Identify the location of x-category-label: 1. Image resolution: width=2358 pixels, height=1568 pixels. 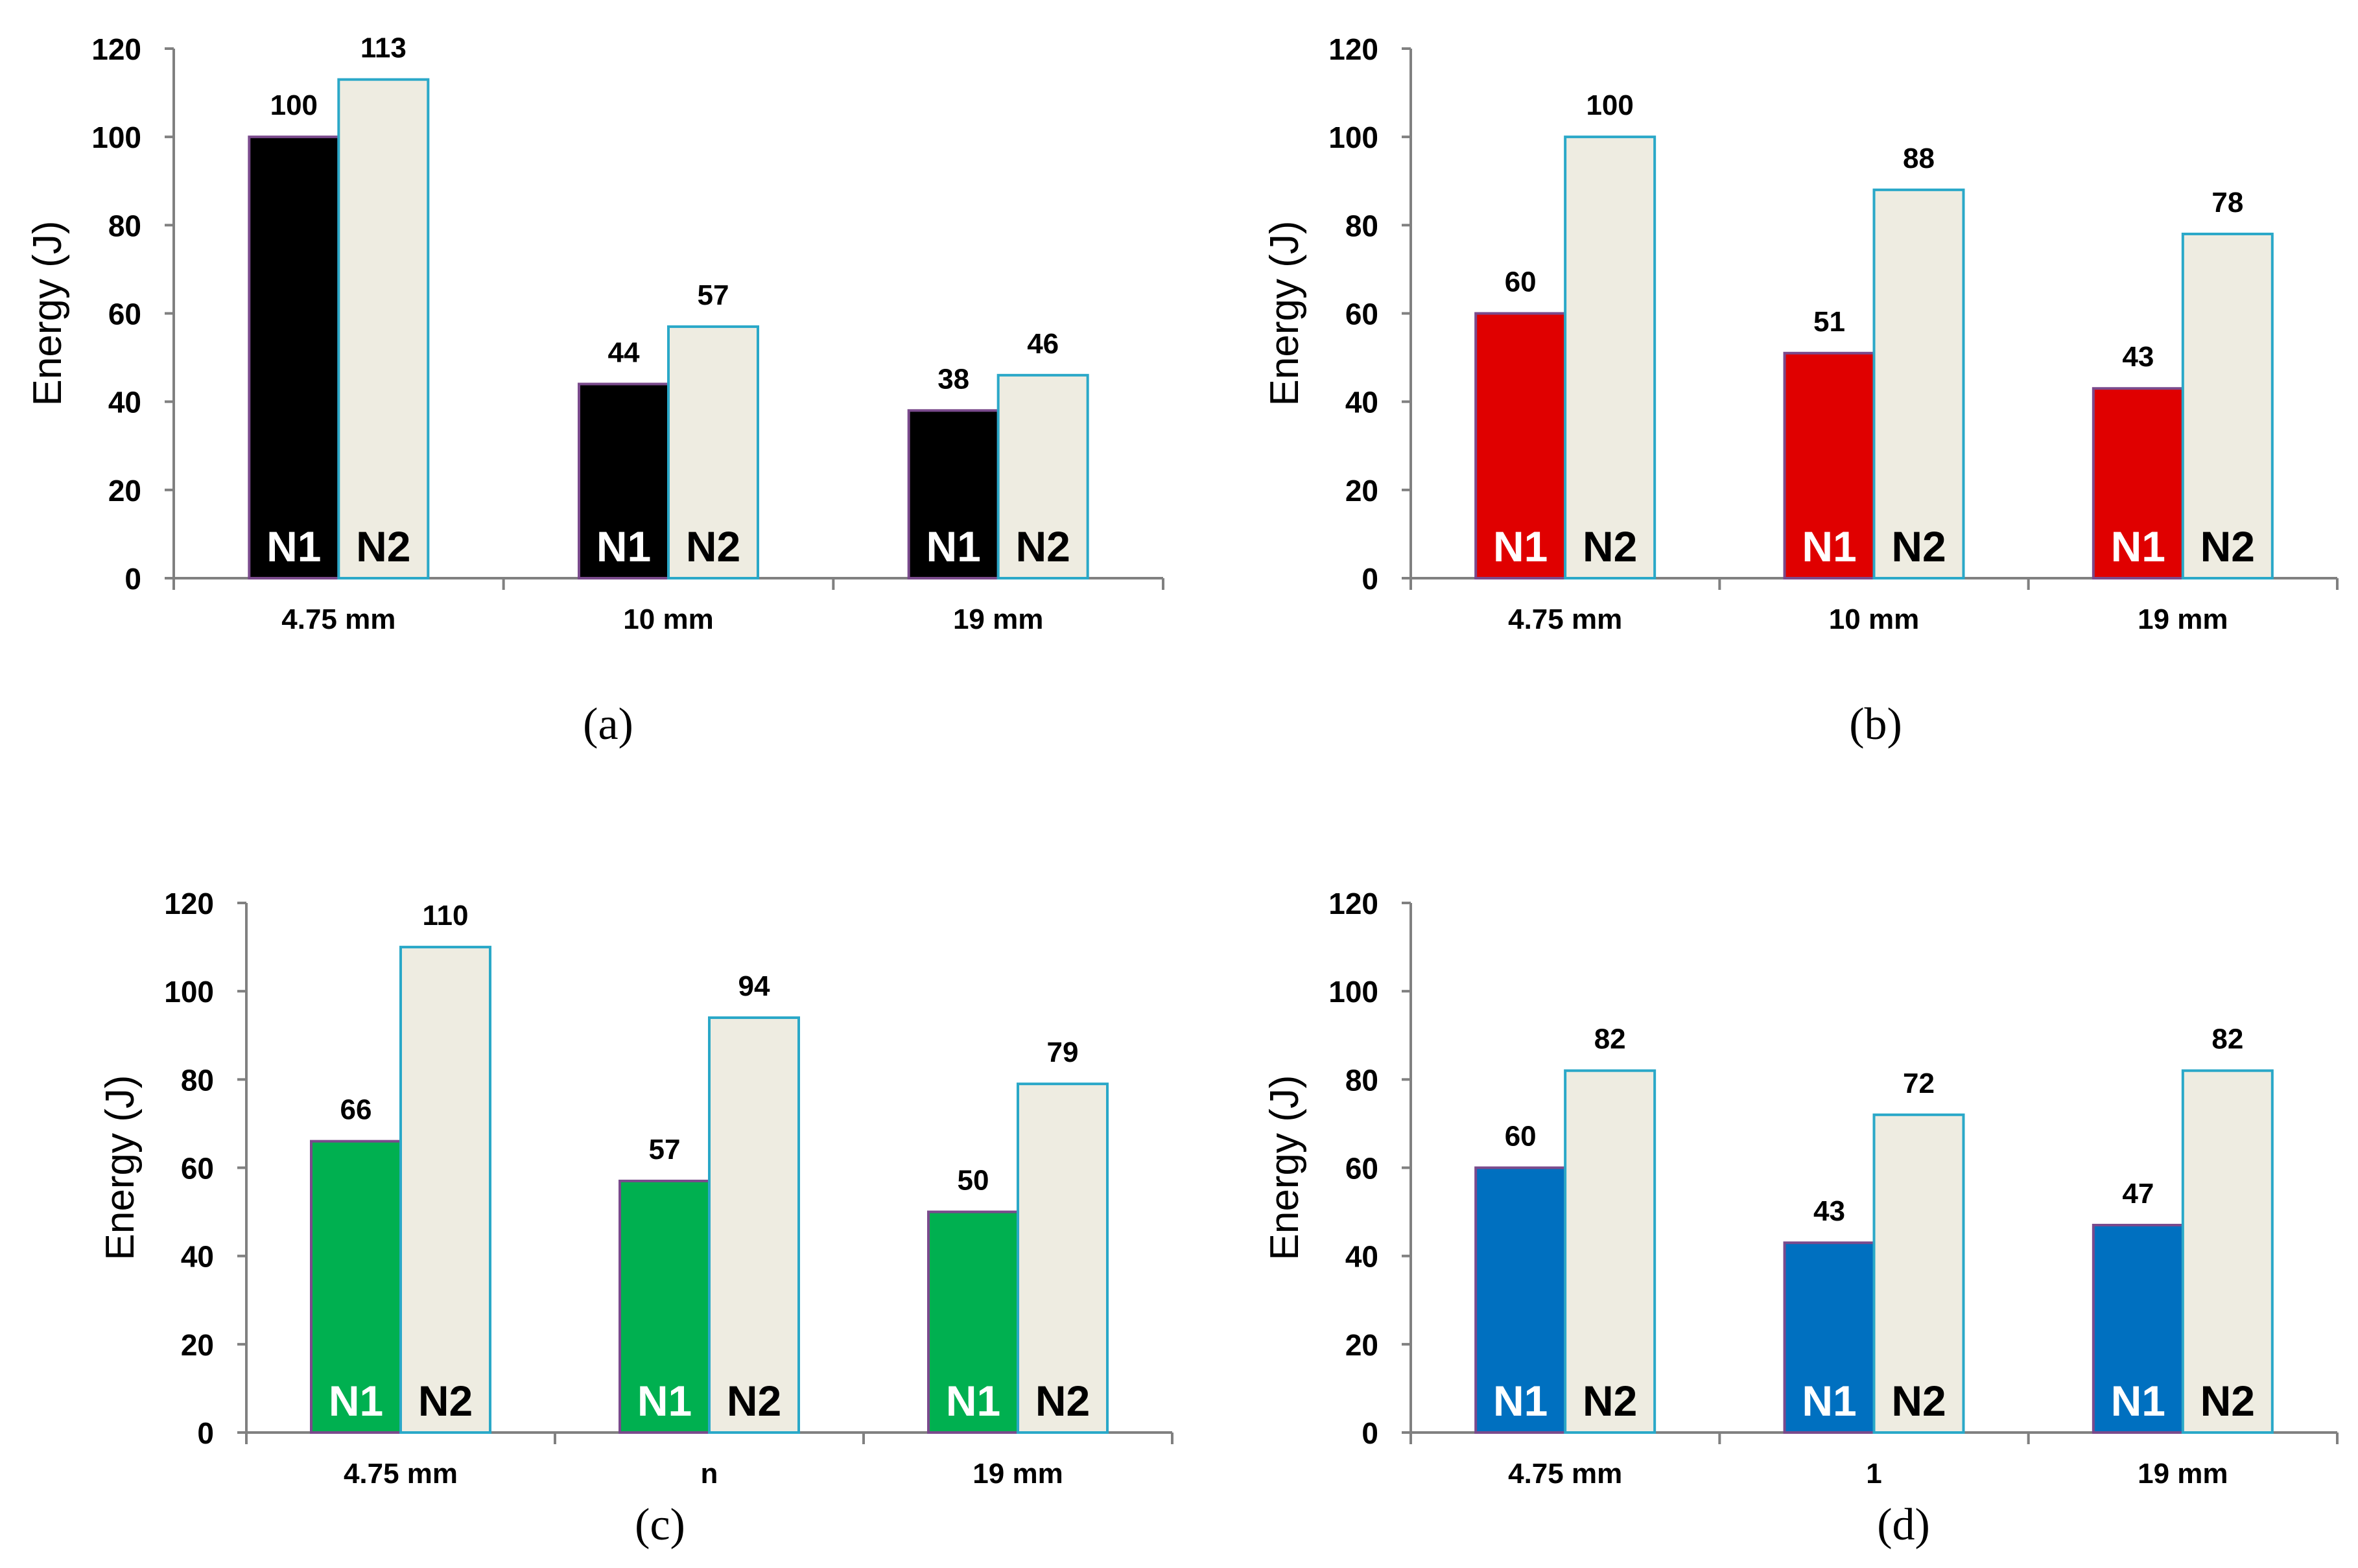
(1874, 1474).